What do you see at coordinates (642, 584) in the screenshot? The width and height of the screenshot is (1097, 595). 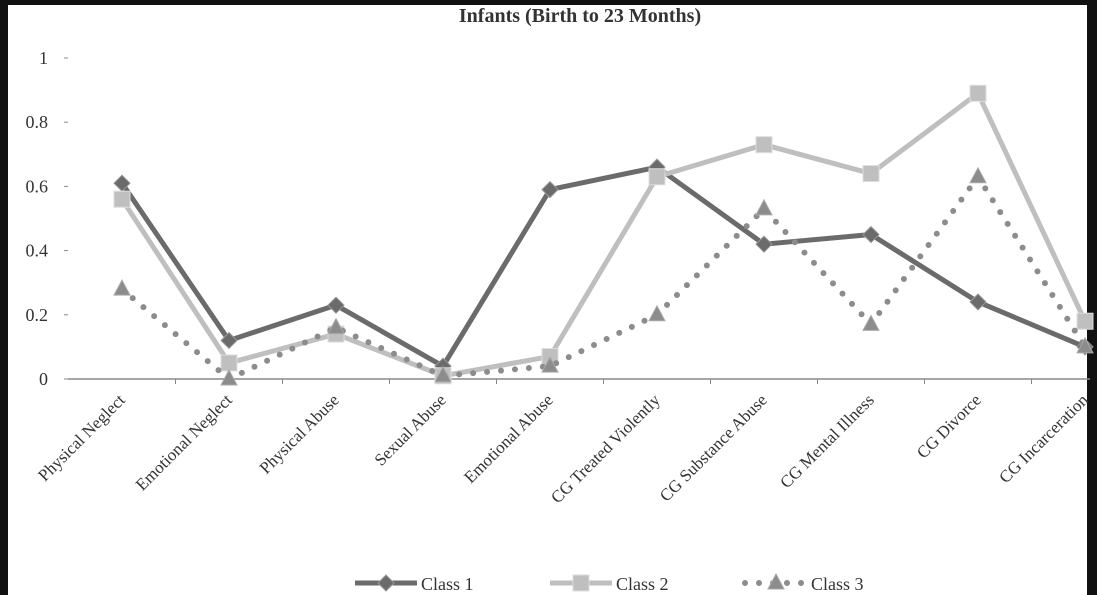 I see `legend-label: Class 2` at bounding box center [642, 584].